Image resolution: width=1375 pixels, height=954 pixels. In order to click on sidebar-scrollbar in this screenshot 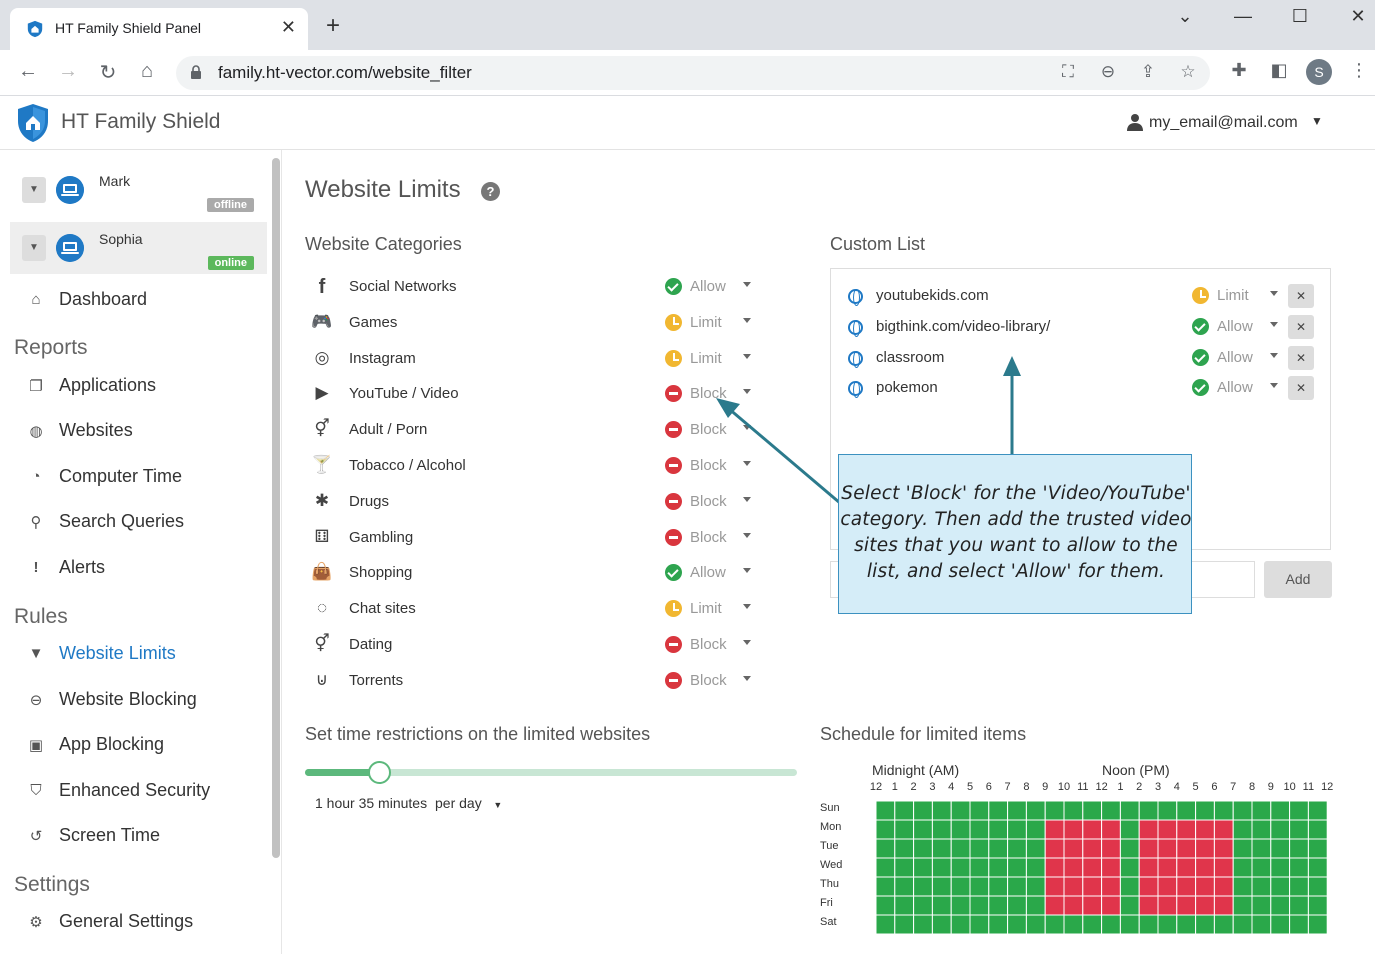, I will do `click(276, 508)`.